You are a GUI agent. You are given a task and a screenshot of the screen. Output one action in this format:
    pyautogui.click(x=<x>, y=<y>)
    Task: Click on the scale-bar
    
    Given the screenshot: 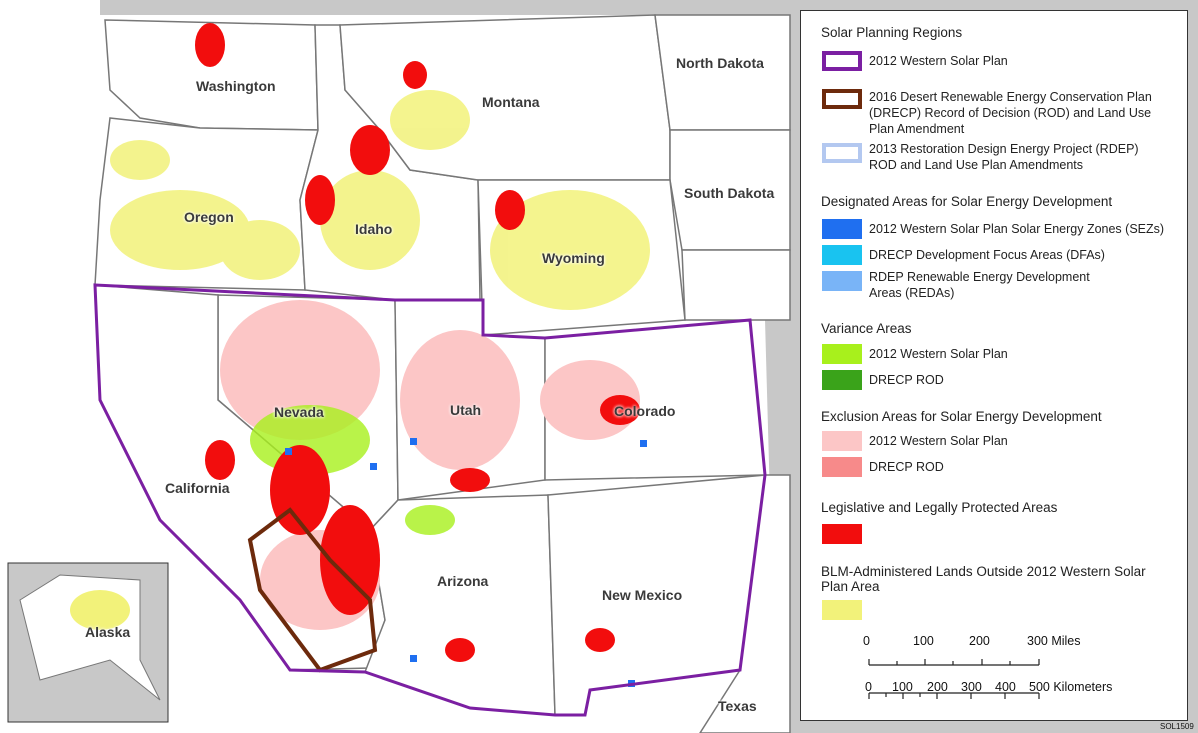 What is the action you would take?
    pyautogui.click(x=954, y=679)
    